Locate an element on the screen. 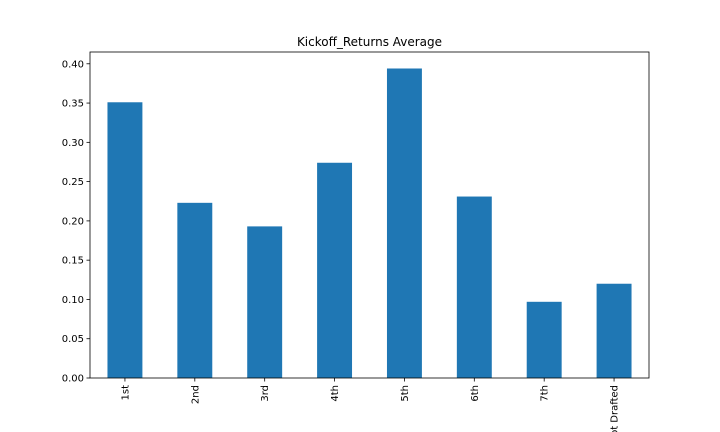 The height and width of the screenshot is (432, 720). x-tick-label: 4th is located at coordinates (335, 393).